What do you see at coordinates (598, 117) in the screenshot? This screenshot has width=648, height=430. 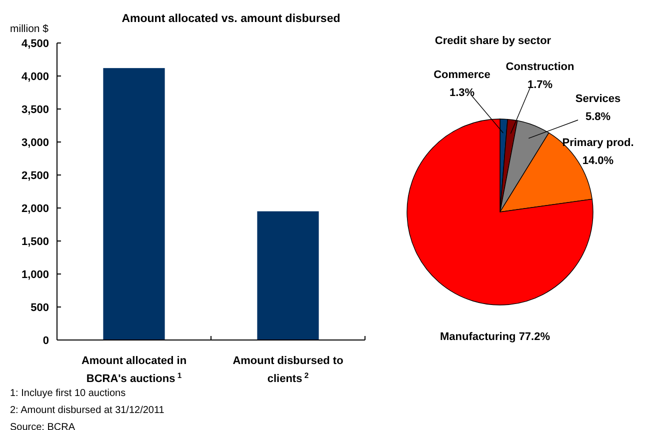 I see `data-label: 5.8%` at bounding box center [598, 117].